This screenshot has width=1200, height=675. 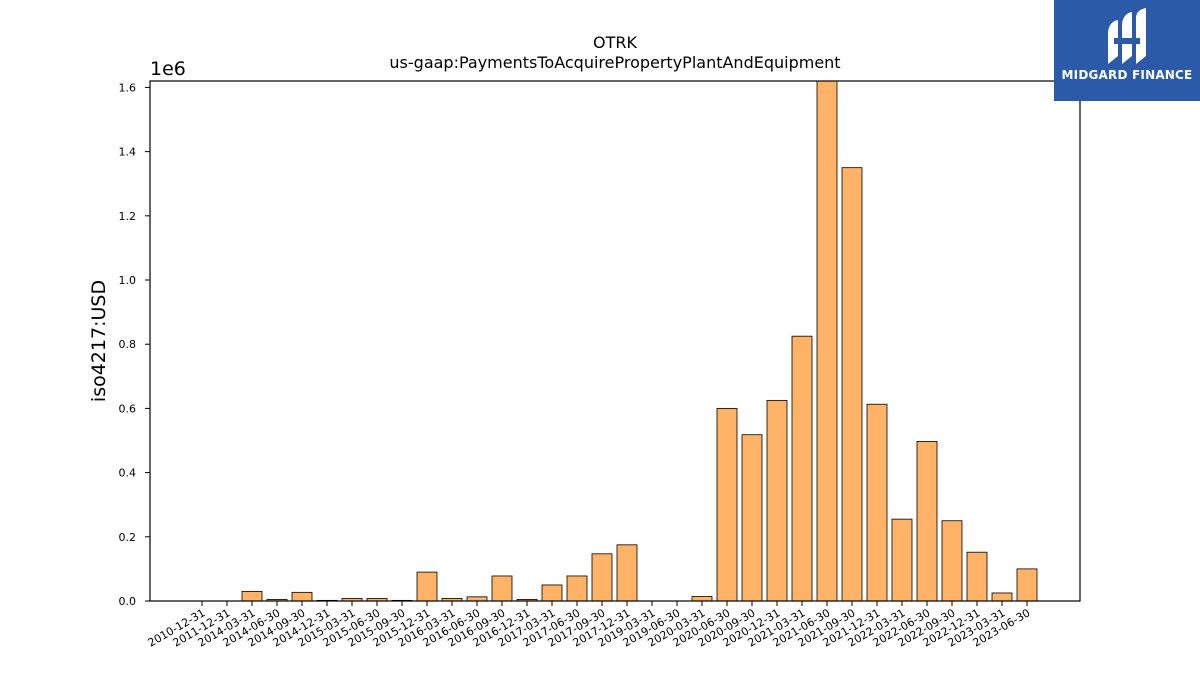 What do you see at coordinates (128, 473) in the screenshot?
I see `y-tick-label: 0.4` at bounding box center [128, 473].